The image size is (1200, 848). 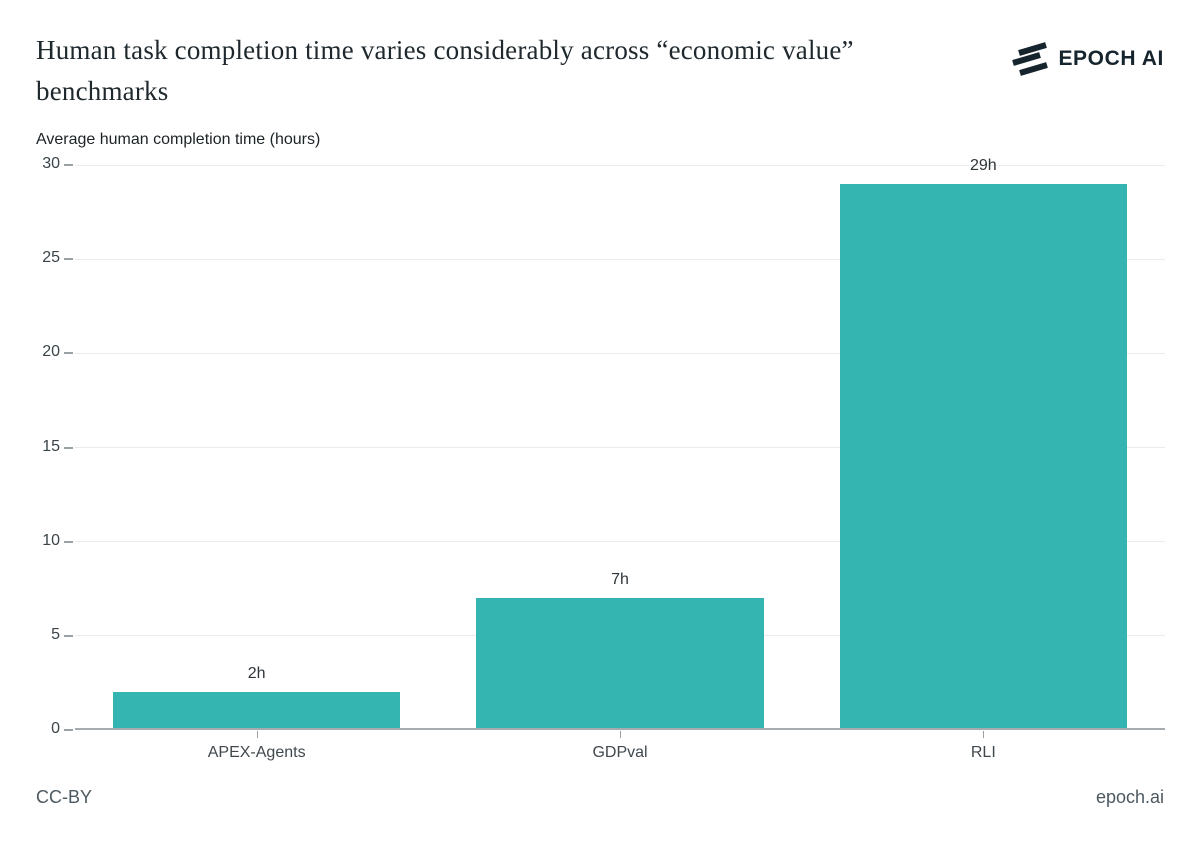 What do you see at coordinates (64, 797) in the screenshot?
I see `license-label: CC-BY` at bounding box center [64, 797].